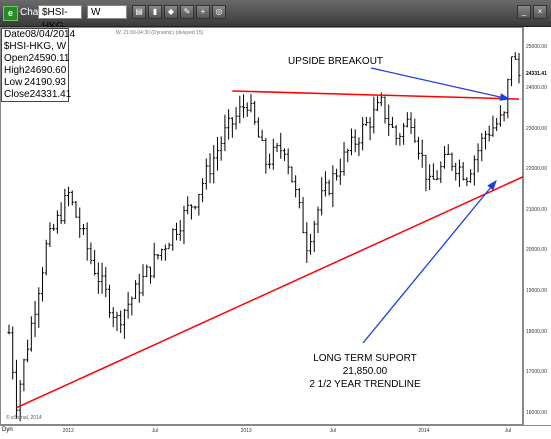 This screenshot has height=439, width=551. Describe the element at coordinates (536, 412) in the screenshot. I see `price-tick-label: 16000.00` at that location.